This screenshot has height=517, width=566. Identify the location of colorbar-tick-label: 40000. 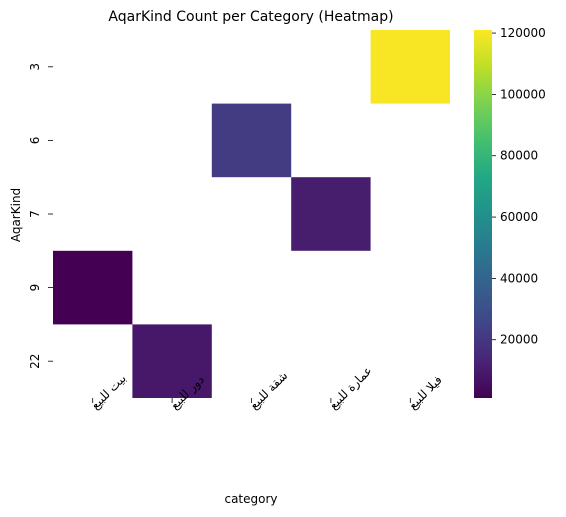
(519, 278).